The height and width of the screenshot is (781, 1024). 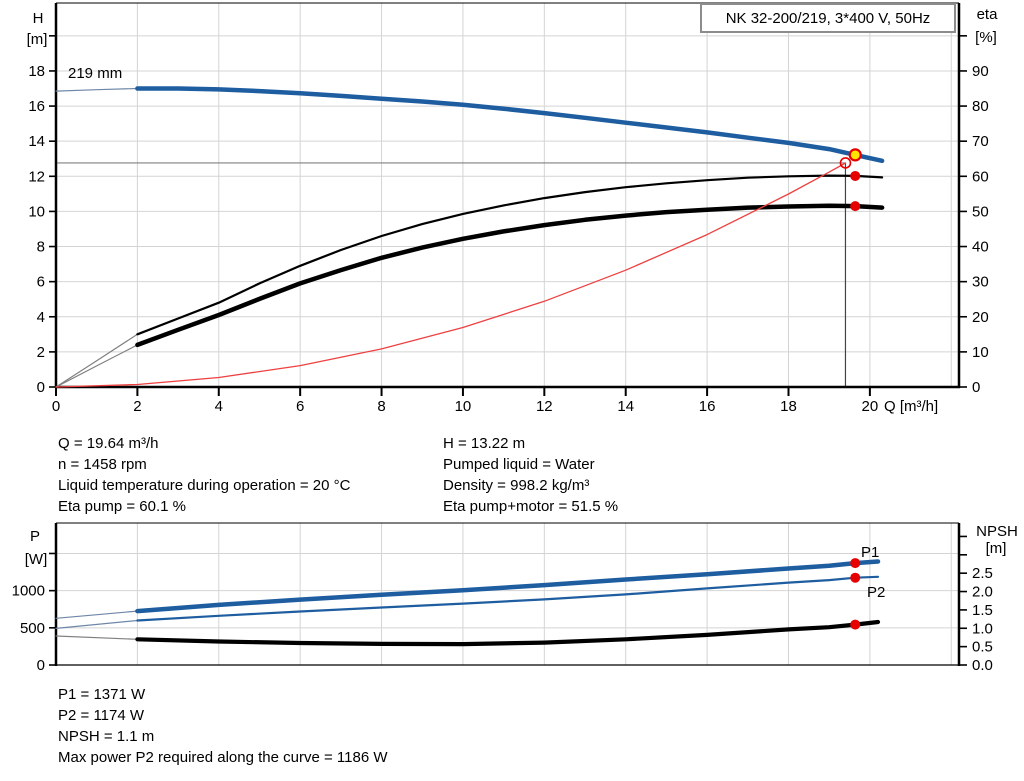 What do you see at coordinates (108, 443) in the screenshot?
I see `info-line: Q = 19.64 m³/h` at bounding box center [108, 443].